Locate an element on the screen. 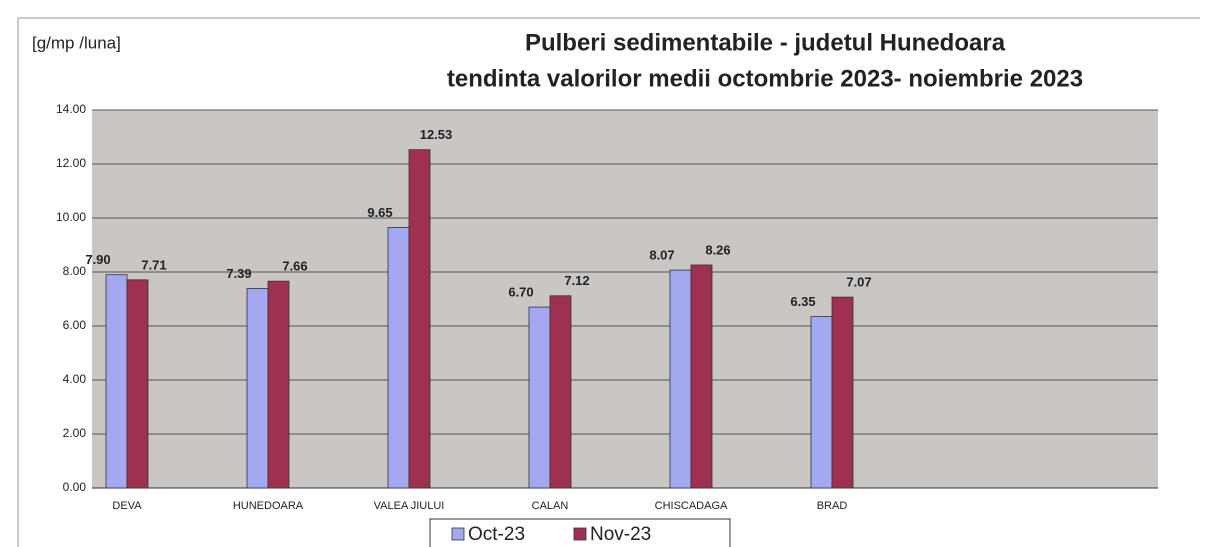  legend: Oct-23 Nov-23 is located at coordinates (580, 532).